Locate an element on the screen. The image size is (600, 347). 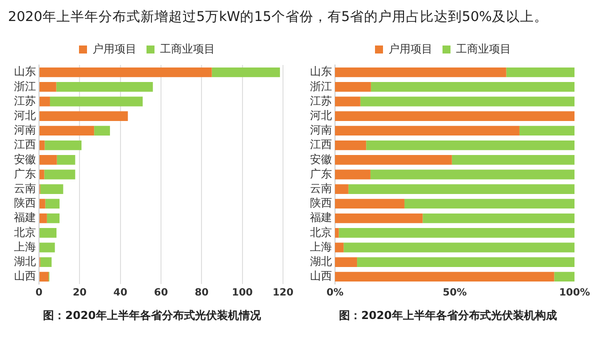
chart-title: 2020年上半年分布式新增超过5万kW的15个省份，有5省的户用占比达到50%及以上。 is located at coordinates (278, 17).